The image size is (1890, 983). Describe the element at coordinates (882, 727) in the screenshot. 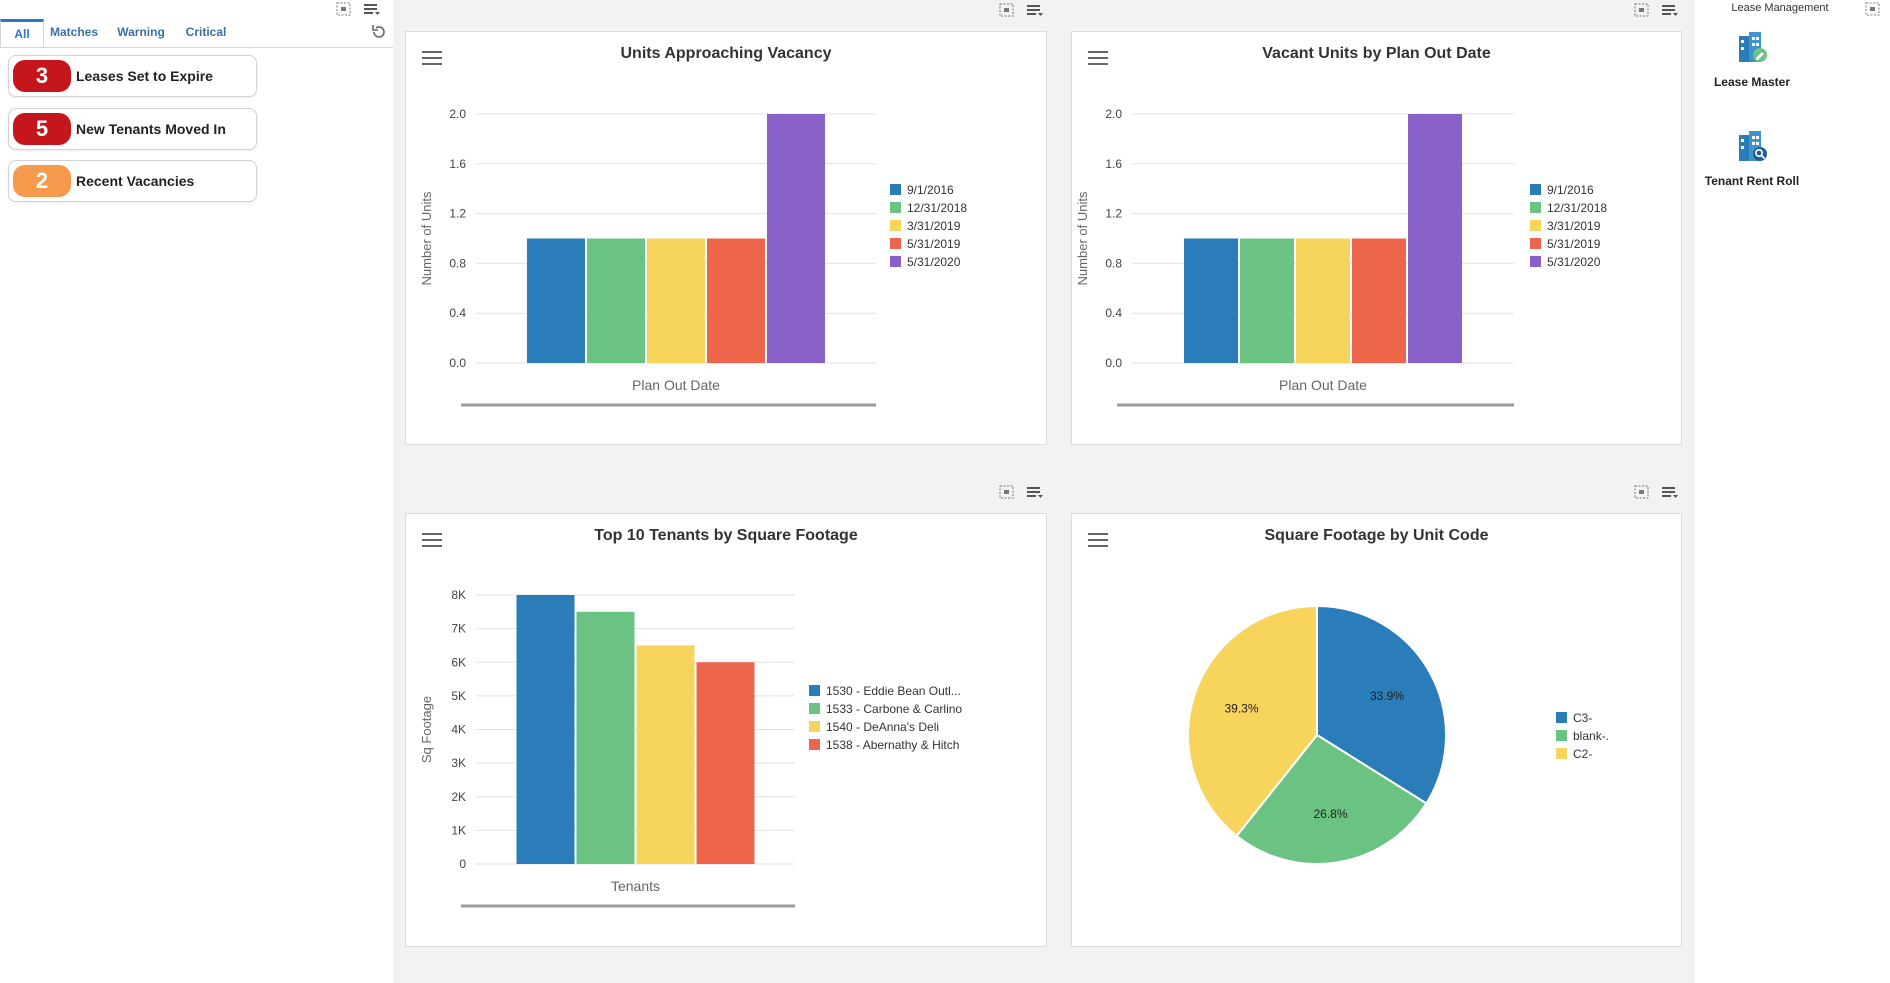

I see `legend-label: 1540 - DeAnna's Deli` at that location.